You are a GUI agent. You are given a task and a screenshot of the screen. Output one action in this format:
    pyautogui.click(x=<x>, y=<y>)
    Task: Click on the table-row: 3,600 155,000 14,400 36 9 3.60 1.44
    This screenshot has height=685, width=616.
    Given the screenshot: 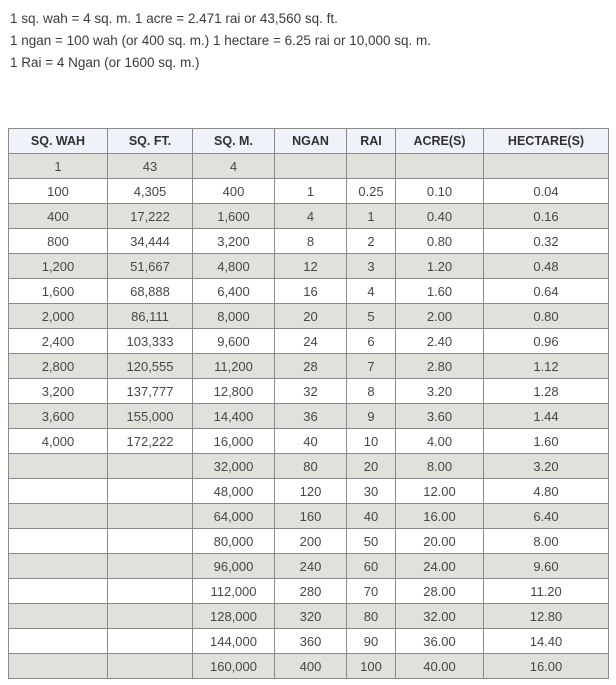 What is the action you would take?
    pyautogui.click(x=308, y=416)
    